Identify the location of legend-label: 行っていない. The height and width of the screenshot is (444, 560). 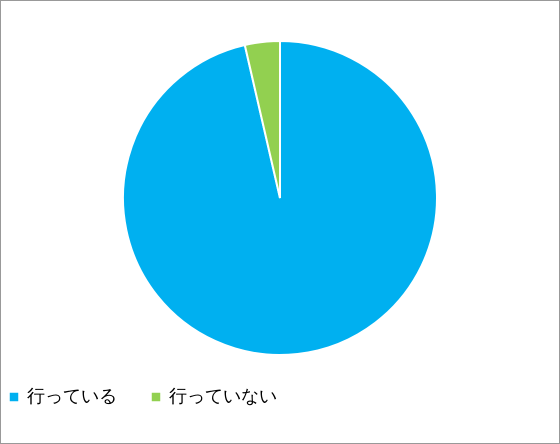
(223, 396).